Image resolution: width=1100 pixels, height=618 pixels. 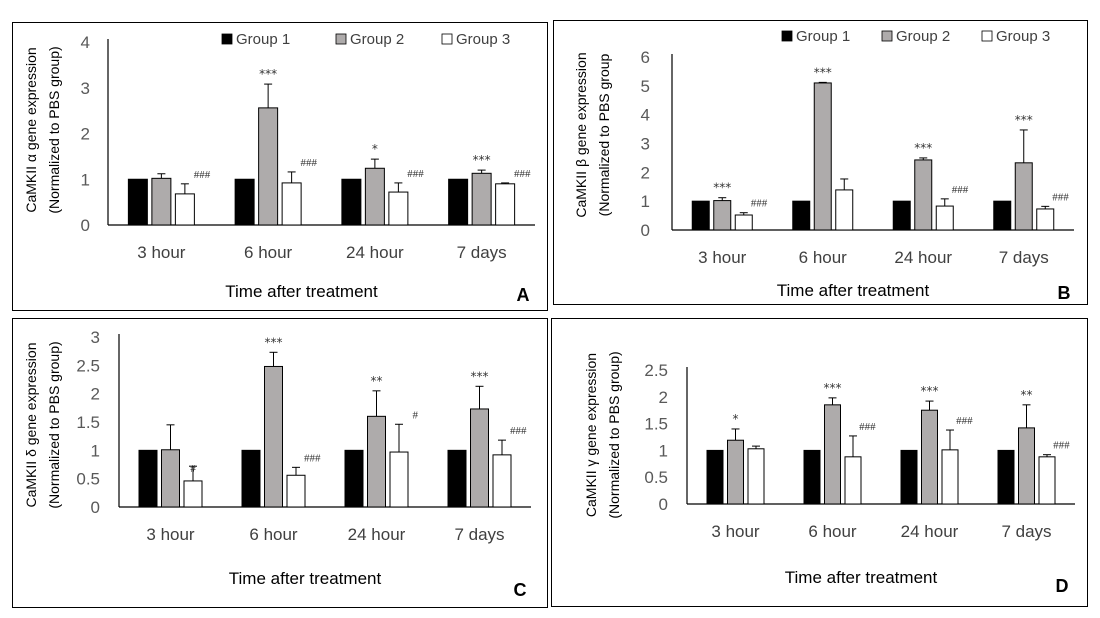 What do you see at coordinates (54, 129) in the screenshot?
I see `y-axis-label-sub: (Normalized to PBS group)` at bounding box center [54, 129].